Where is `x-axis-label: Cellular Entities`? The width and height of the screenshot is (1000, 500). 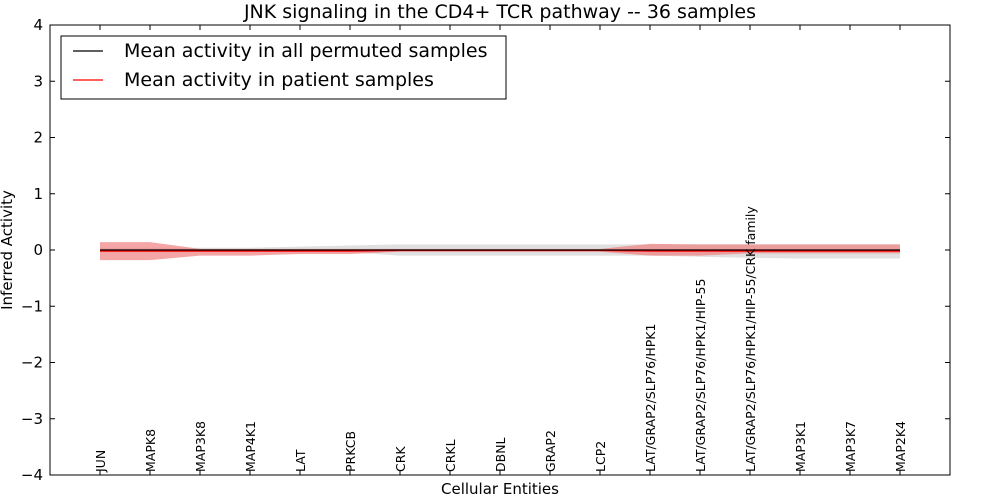 x-axis-label: Cellular Entities is located at coordinates (500, 489).